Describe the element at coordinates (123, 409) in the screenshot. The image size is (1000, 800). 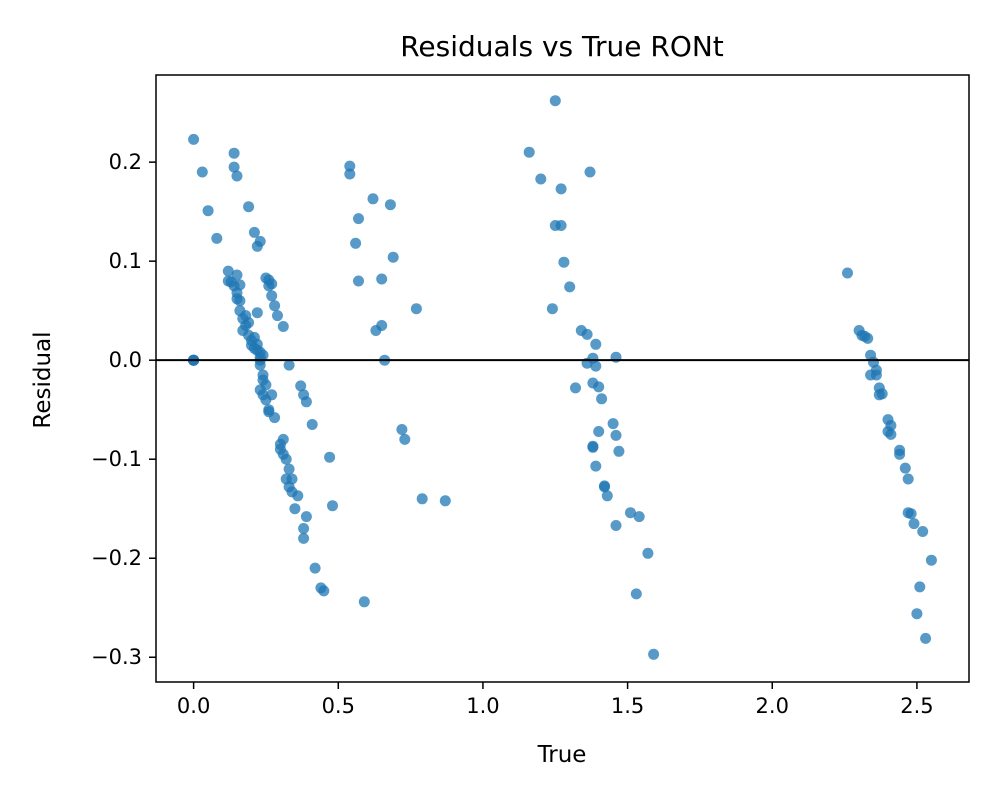
I see `y-axis: −0.3 −0.2 −0.1 0.0 0.1 0.2` at that location.